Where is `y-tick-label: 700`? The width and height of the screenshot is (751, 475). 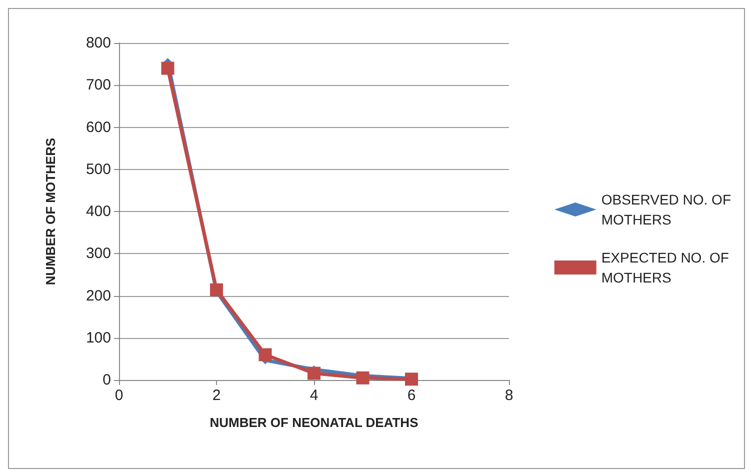
y-tick-label: 700 is located at coordinates (98, 85).